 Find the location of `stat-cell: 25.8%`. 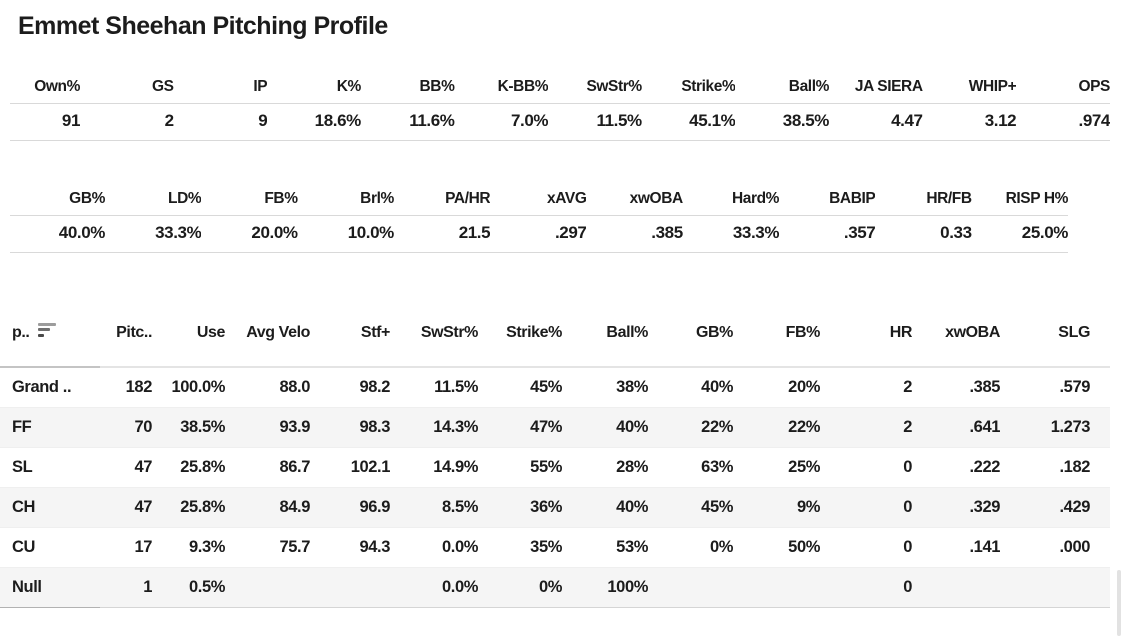

stat-cell: 25.8% is located at coordinates (188, 467).